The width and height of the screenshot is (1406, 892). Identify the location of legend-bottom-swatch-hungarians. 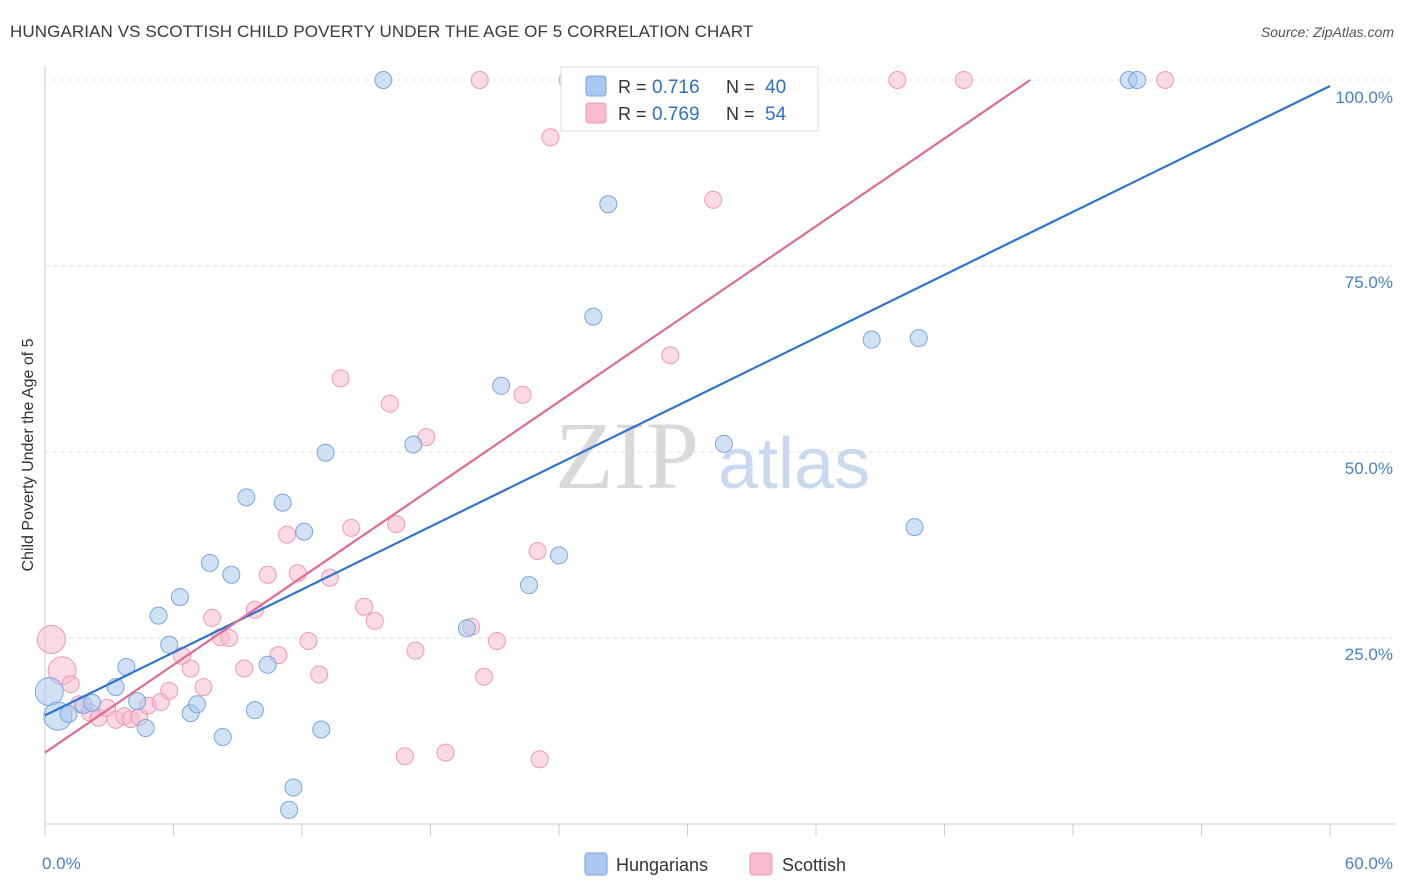
(596, 864).